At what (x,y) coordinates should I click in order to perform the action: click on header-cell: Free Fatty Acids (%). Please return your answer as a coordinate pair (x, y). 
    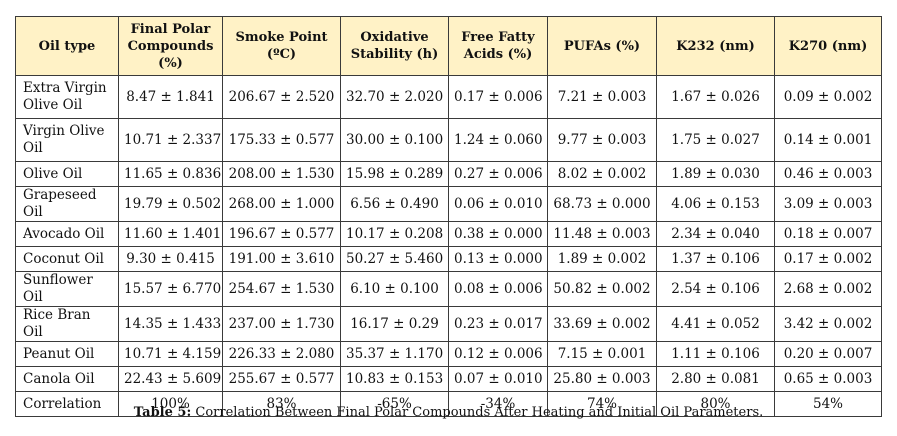
    Looking at the image, I should click on (498, 46).